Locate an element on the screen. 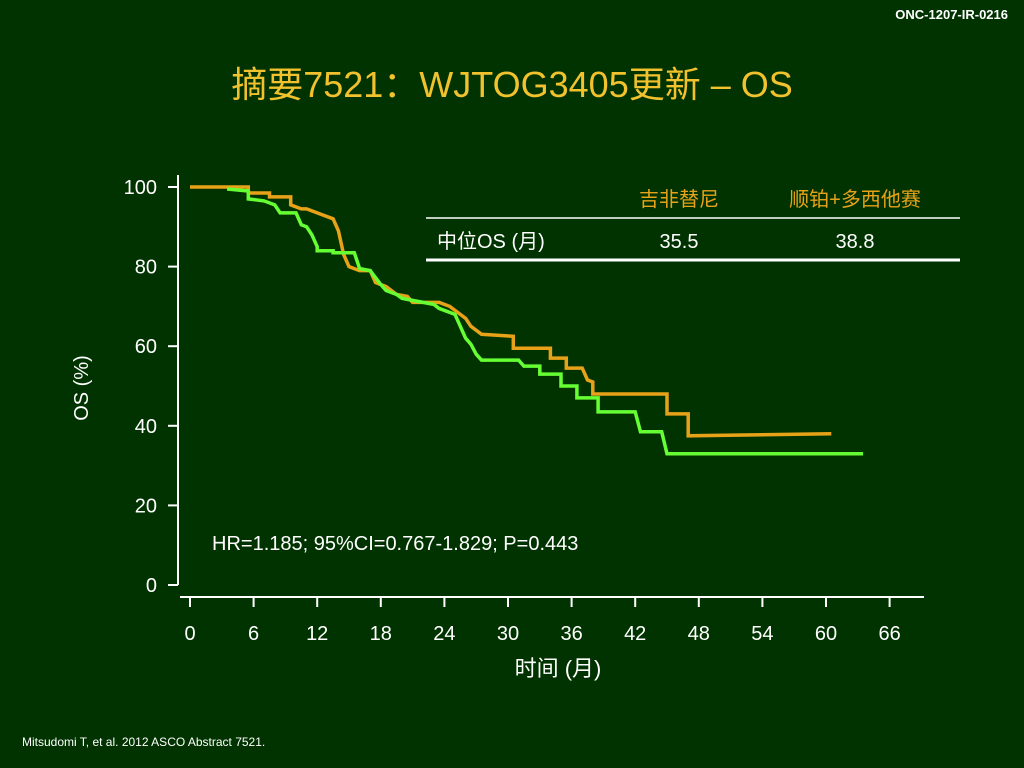 Image resolution: width=1024 pixels, height=768 pixels. y-tick-label: 40 is located at coordinates (146, 427).